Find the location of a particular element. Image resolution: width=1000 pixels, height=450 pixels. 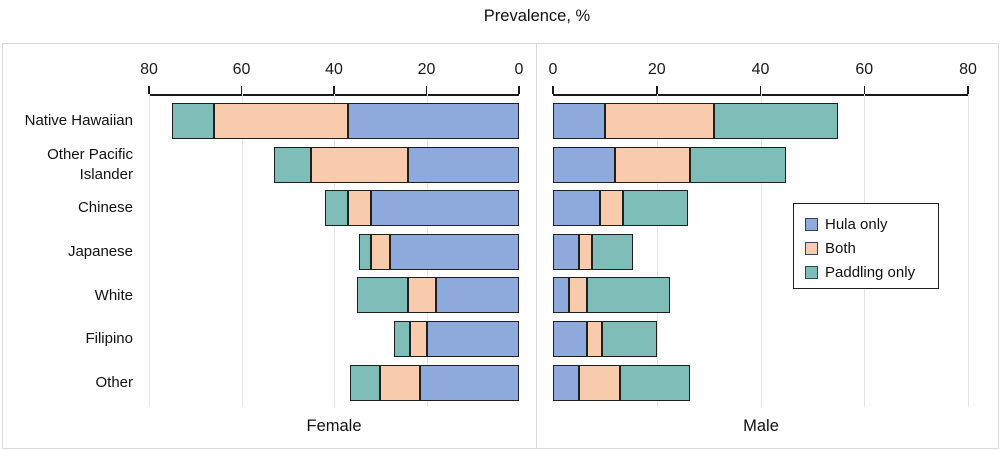

category-label: Filipino is located at coordinates (109, 339).